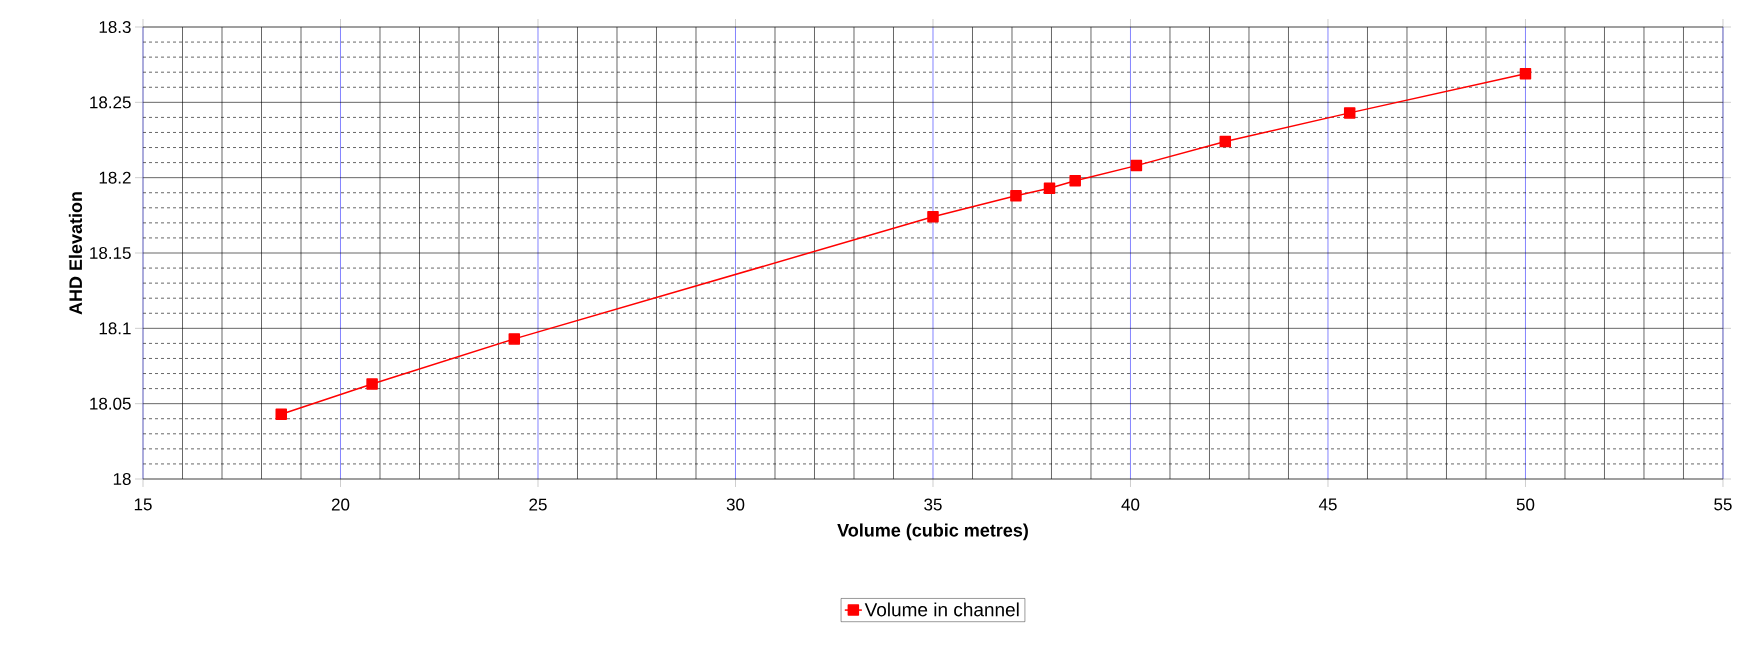 This screenshot has width=1741, height=654. I want to click on y-tick-label: 18.05, so click(110, 403).